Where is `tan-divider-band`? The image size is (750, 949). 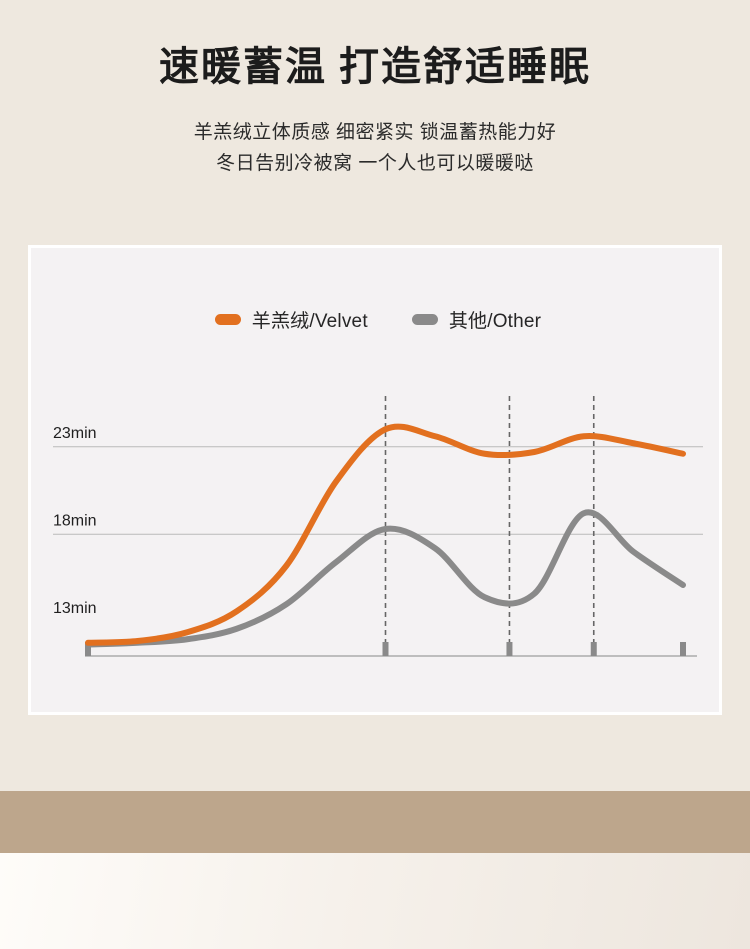 tan-divider-band is located at coordinates (375, 822).